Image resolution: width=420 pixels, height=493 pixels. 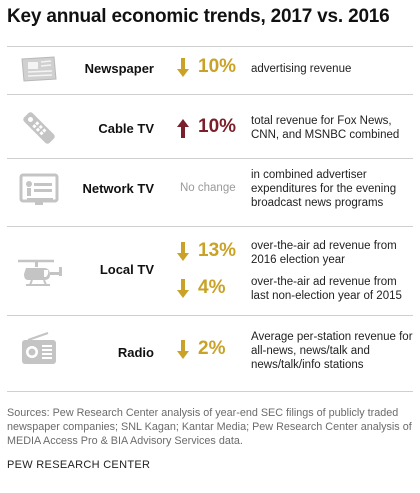 I want to click on no-change-label: No change, so click(x=208, y=188).